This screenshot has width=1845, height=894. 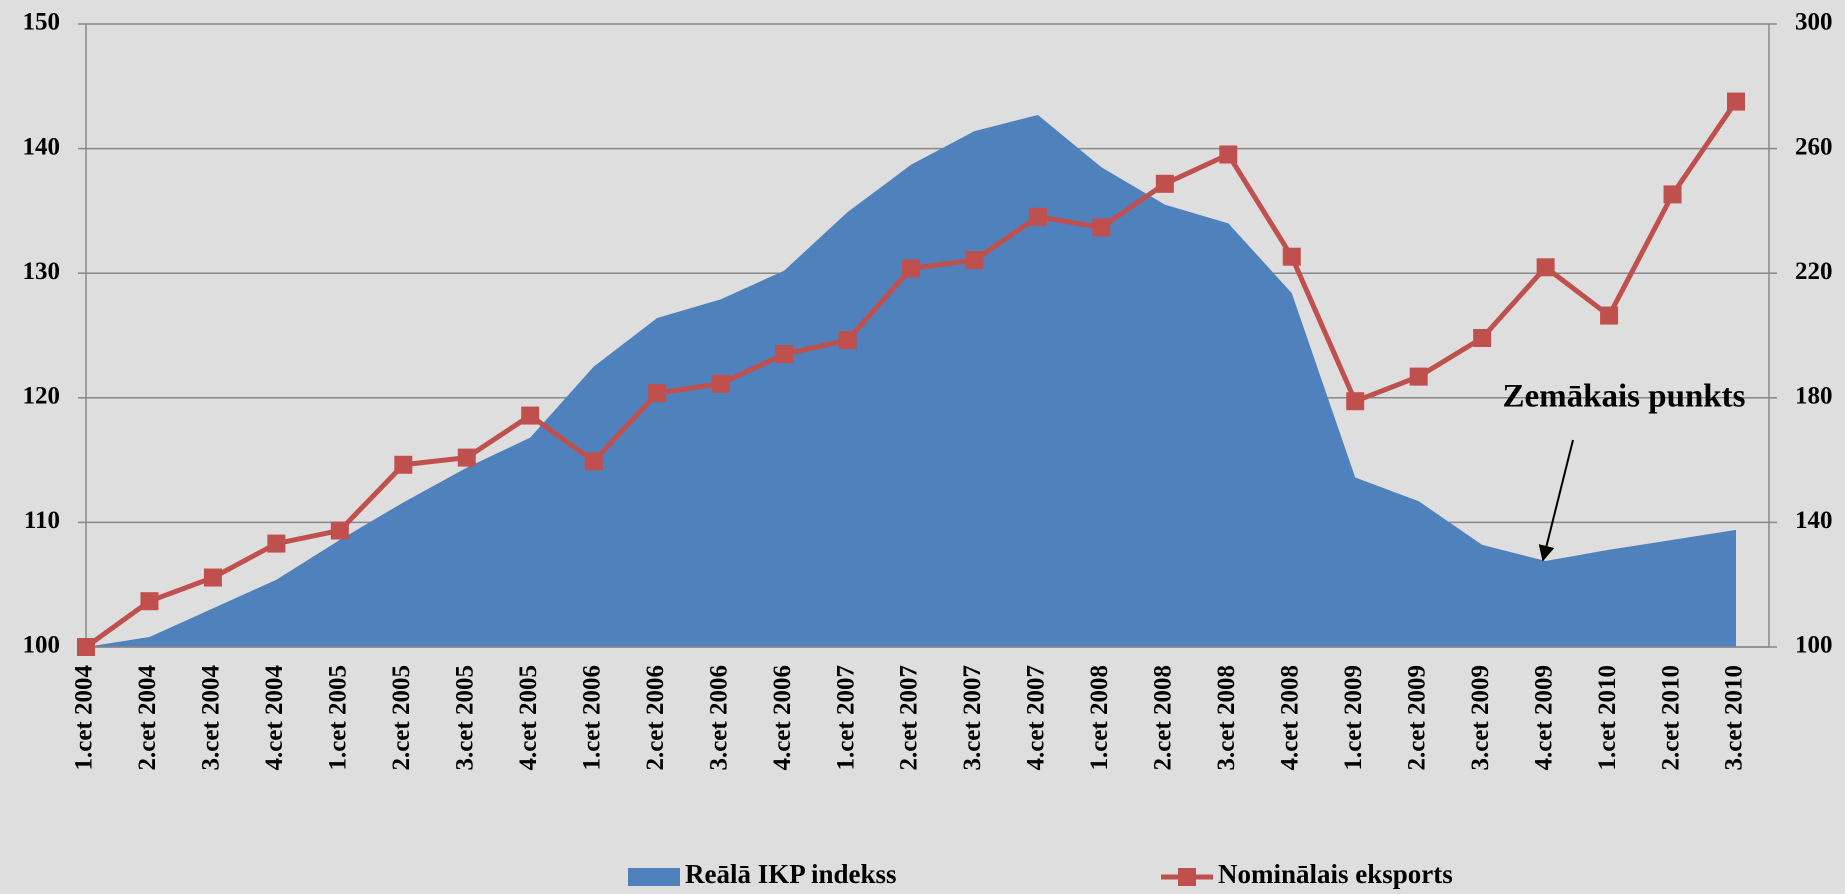 What do you see at coordinates (1814, 396) in the screenshot?
I see `y2-tick-label: 180` at bounding box center [1814, 396].